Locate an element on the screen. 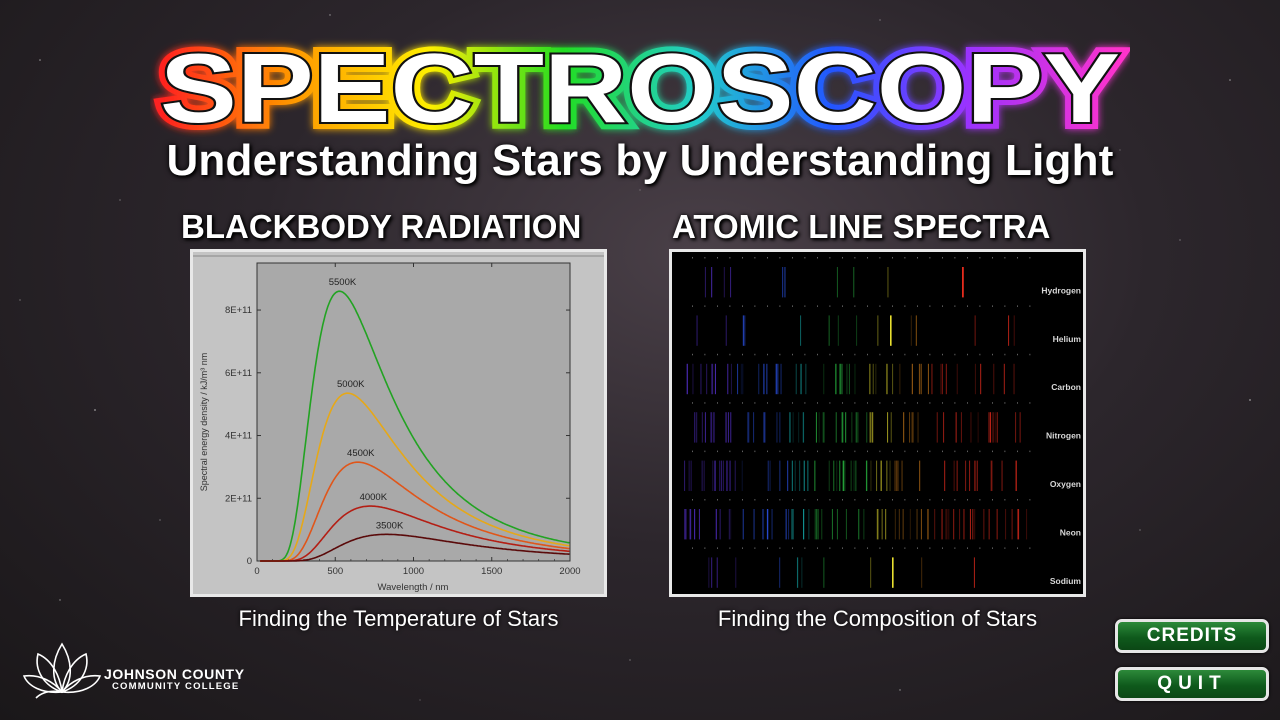 Image resolution: width=1280 pixels, height=720 pixels. college-logo-icon is located at coordinates (62, 670).